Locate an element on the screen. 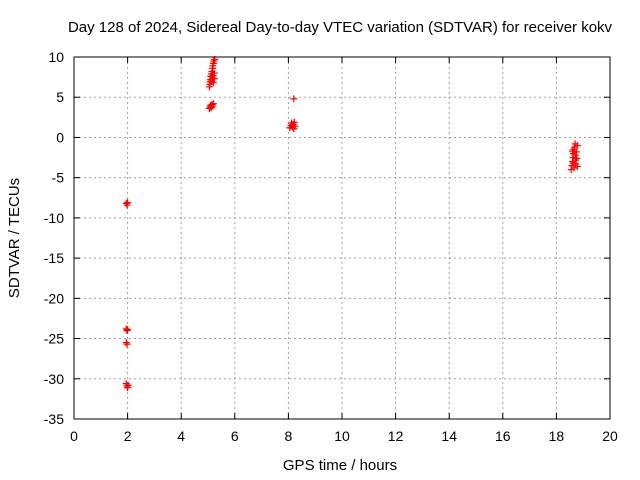 Image resolution: width=640 pixels, height=480 pixels. y-tick-label: -15 is located at coordinates (54, 258).